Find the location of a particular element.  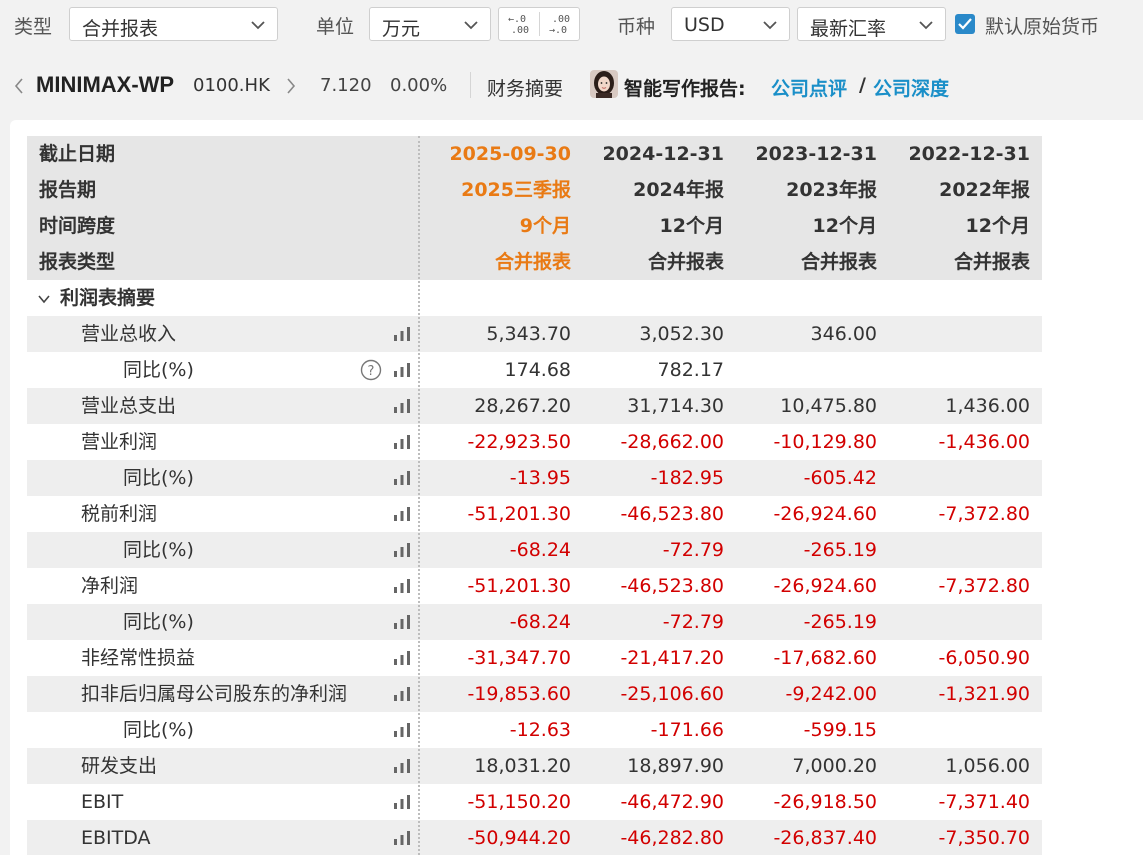

currency-select: USD is located at coordinates (730, 24).